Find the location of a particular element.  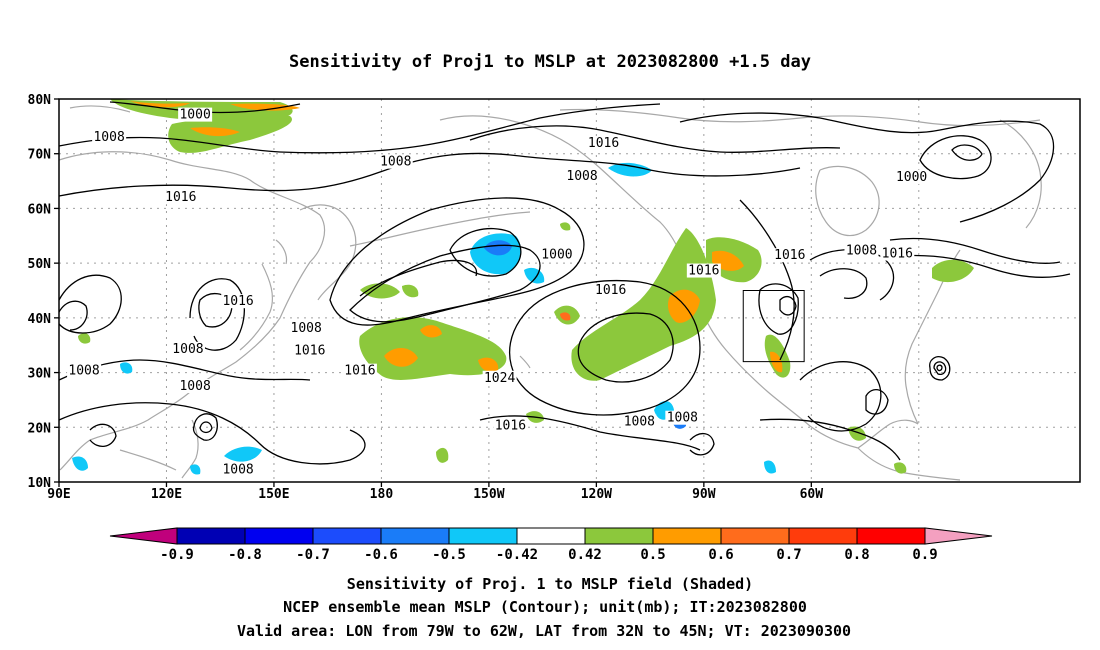

colorbar-label: -0.5 is located at coordinates (449, 555).